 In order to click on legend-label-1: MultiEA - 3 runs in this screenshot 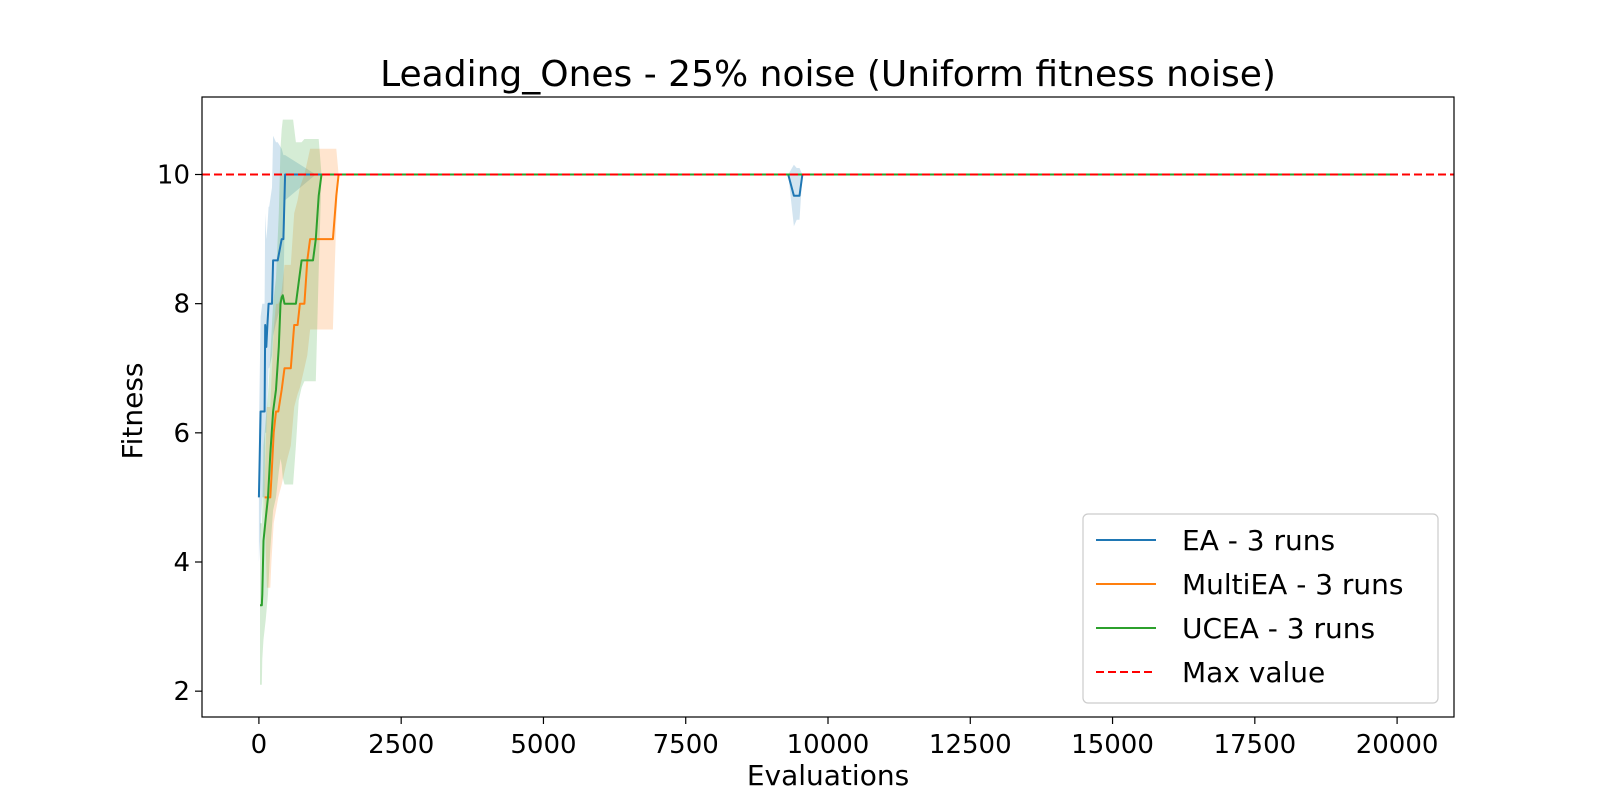, I will do `click(1293, 584)`.